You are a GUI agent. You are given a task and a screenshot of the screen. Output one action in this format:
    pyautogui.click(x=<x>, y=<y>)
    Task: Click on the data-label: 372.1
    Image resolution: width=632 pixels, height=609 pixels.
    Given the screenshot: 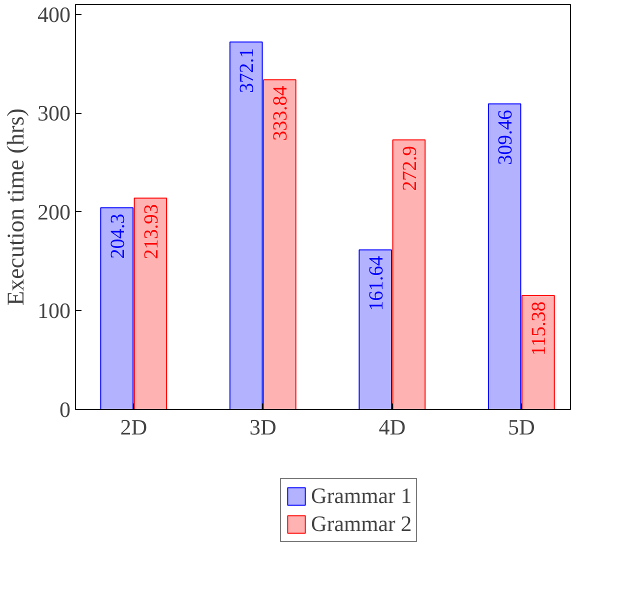 What is the action you would take?
    pyautogui.click(x=247, y=70)
    